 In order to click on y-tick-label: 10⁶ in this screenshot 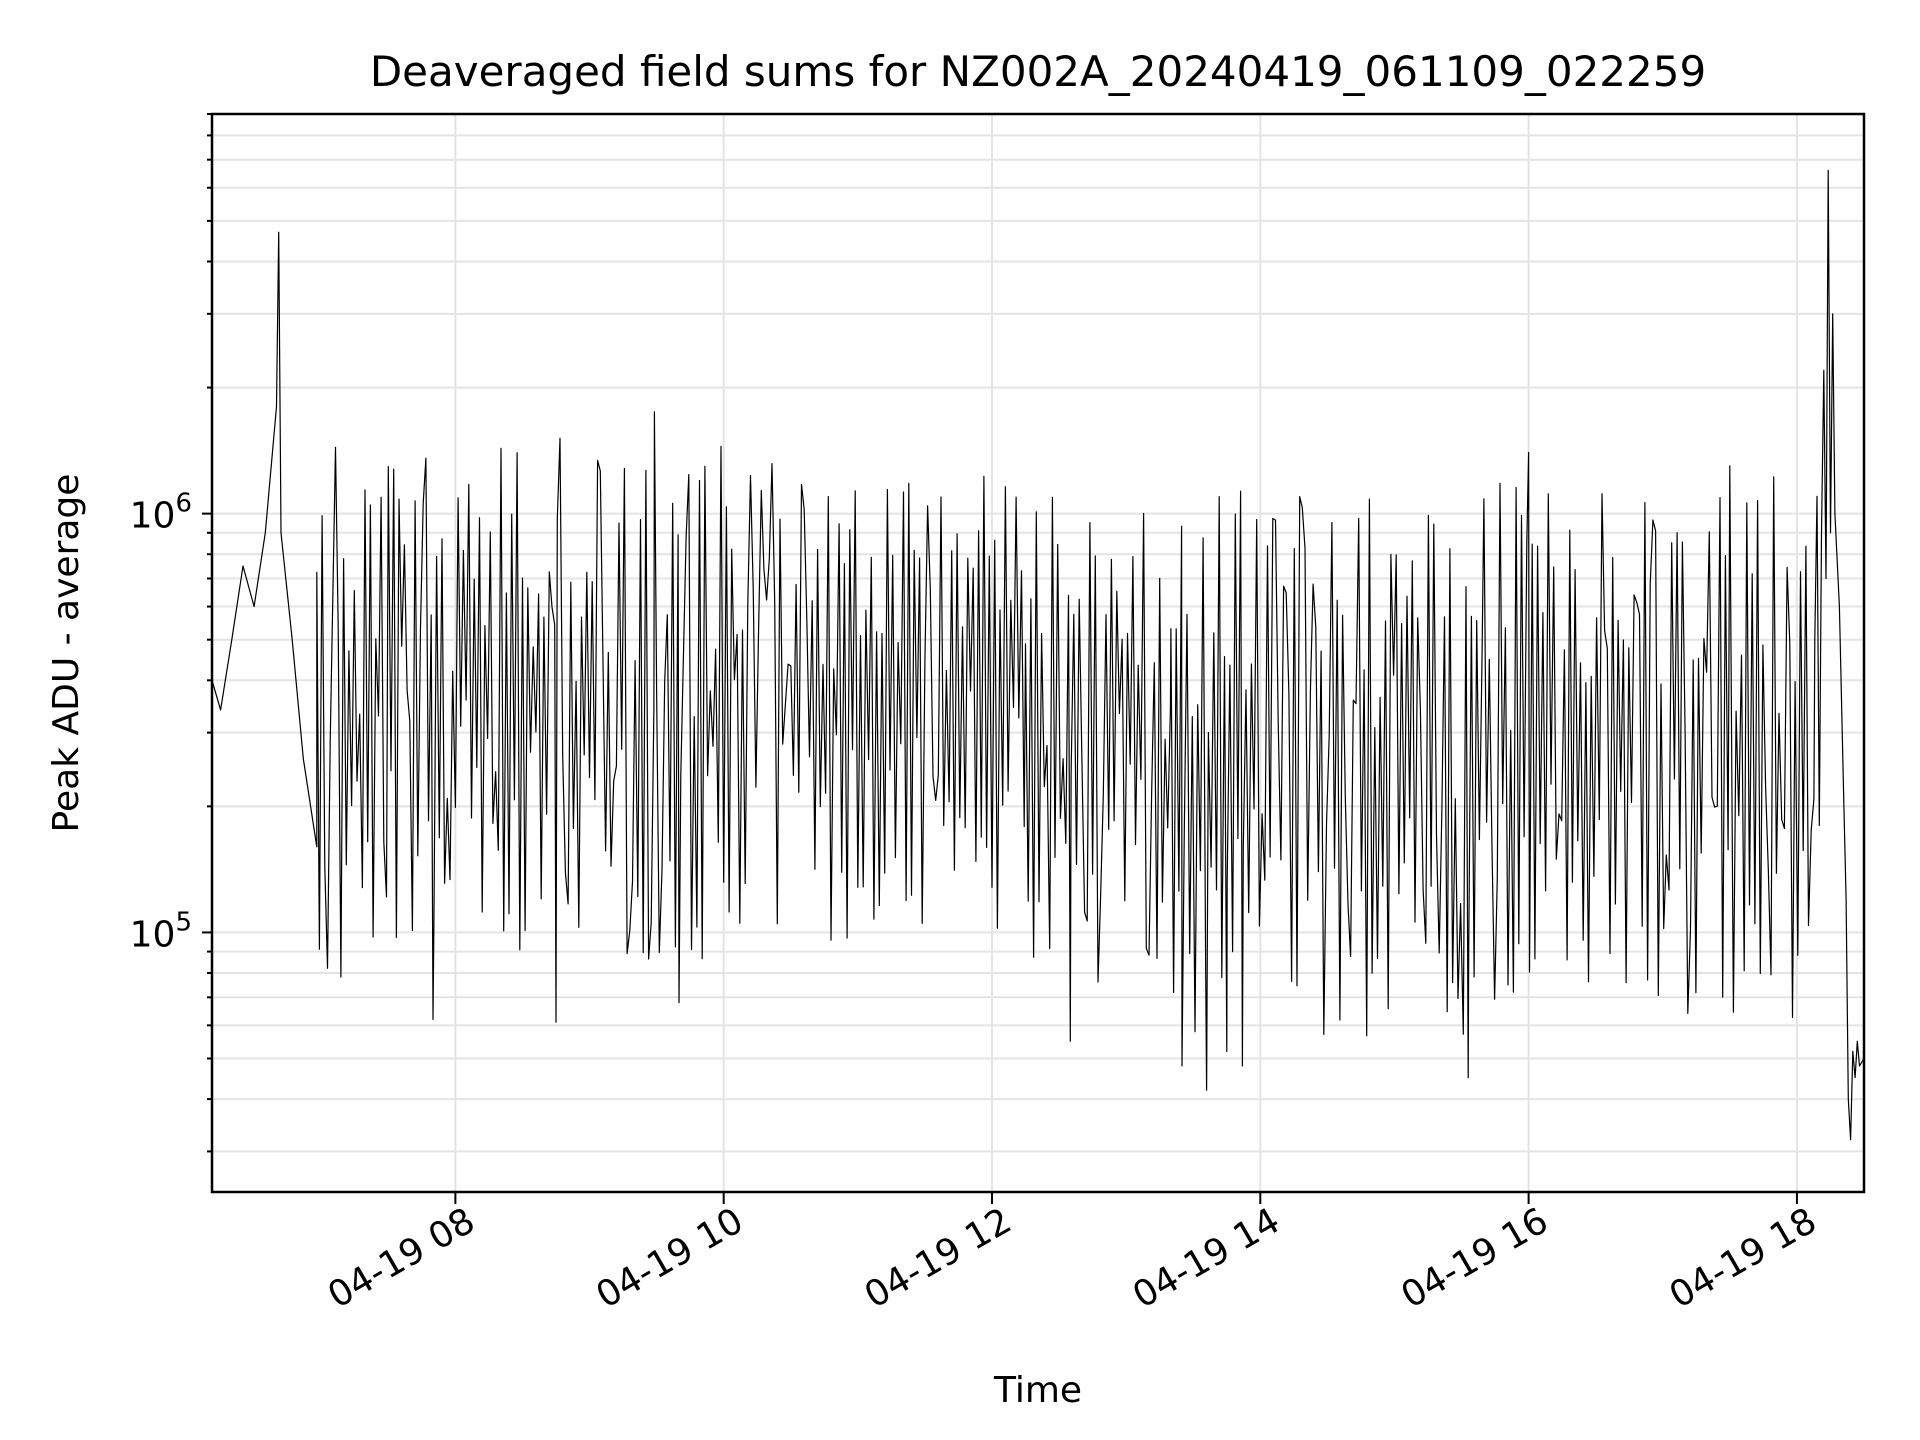, I will do `click(161, 513)`.